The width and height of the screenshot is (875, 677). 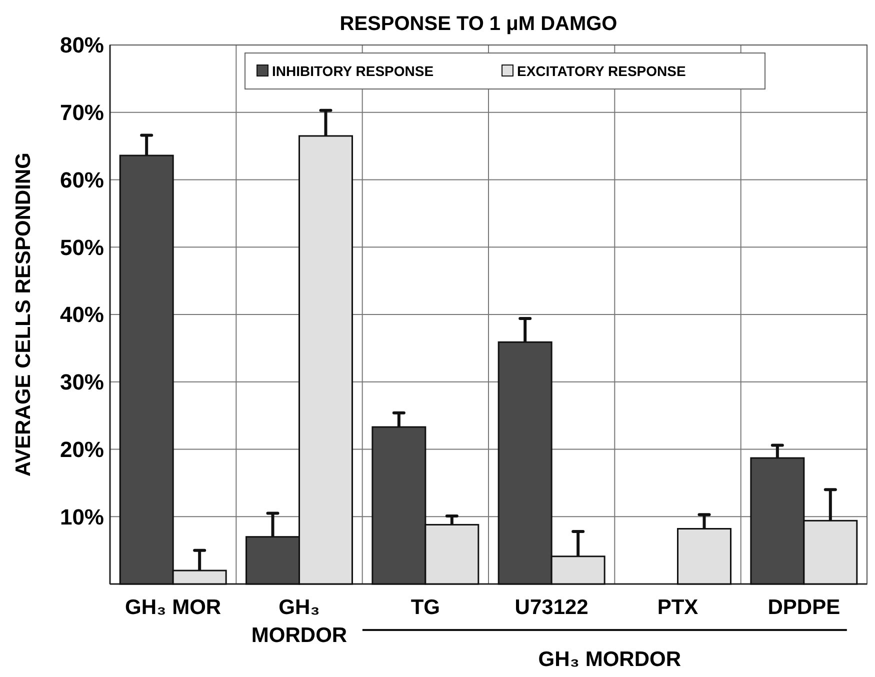 I want to click on y-tick-label: 20%, so click(x=82, y=449).